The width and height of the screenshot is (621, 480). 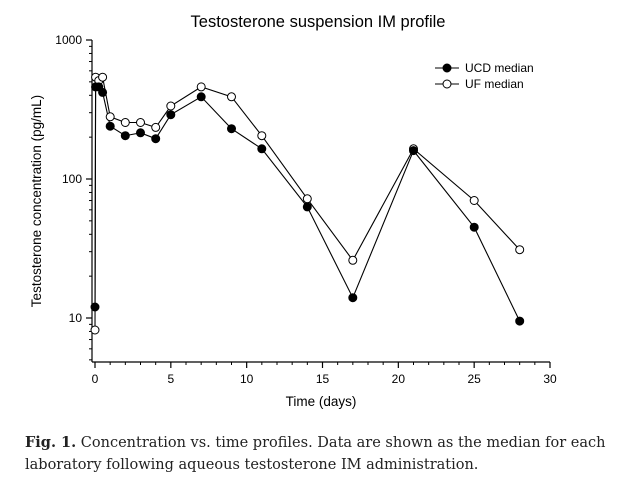 What do you see at coordinates (447, 84) in the screenshot?
I see `legend-marker-open` at bounding box center [447, 84].